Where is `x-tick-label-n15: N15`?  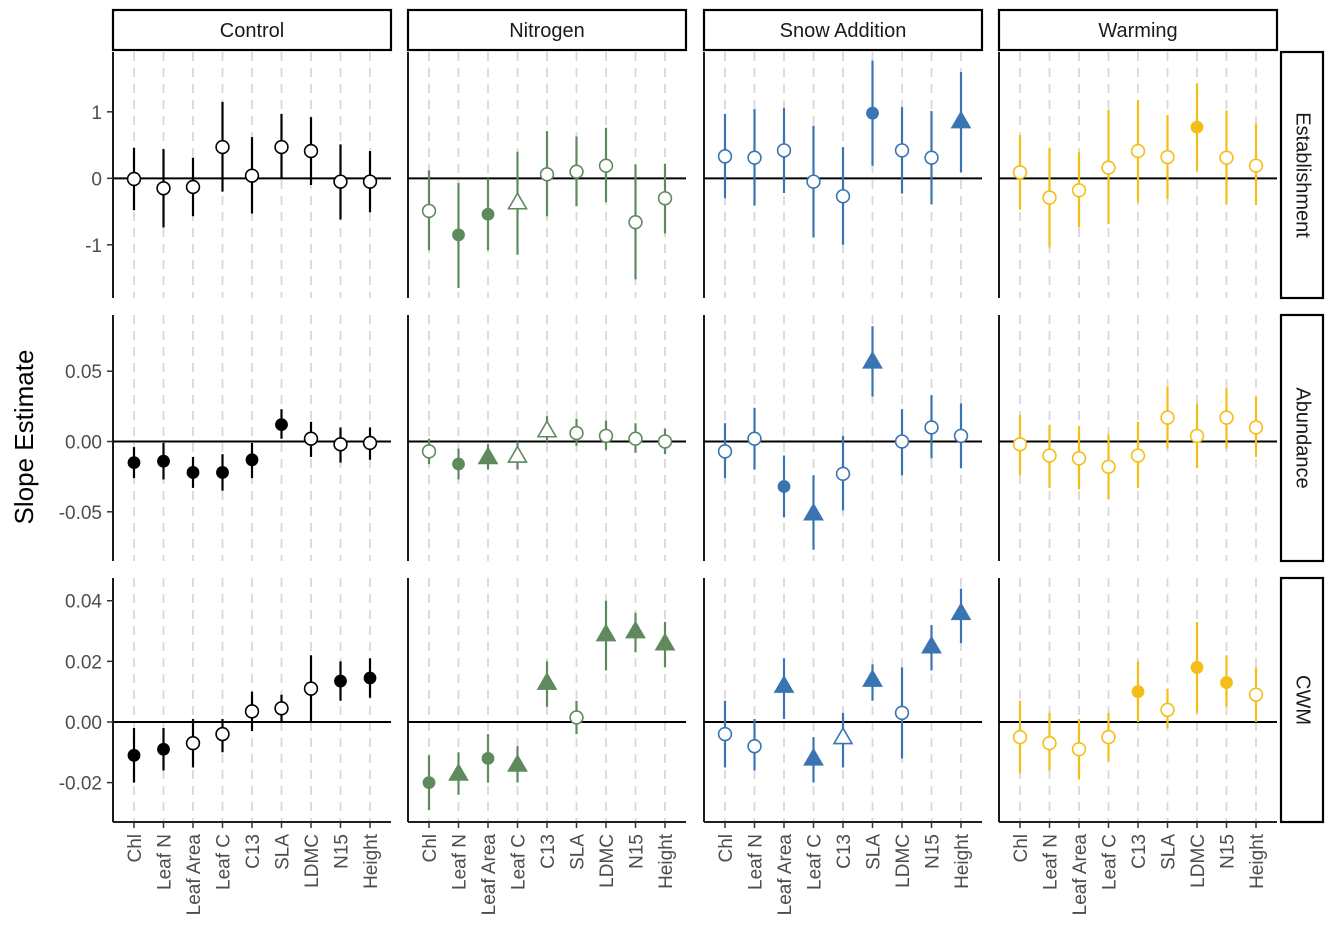 x-tick-label-n15: N15 is located at coordinates (342, 851).